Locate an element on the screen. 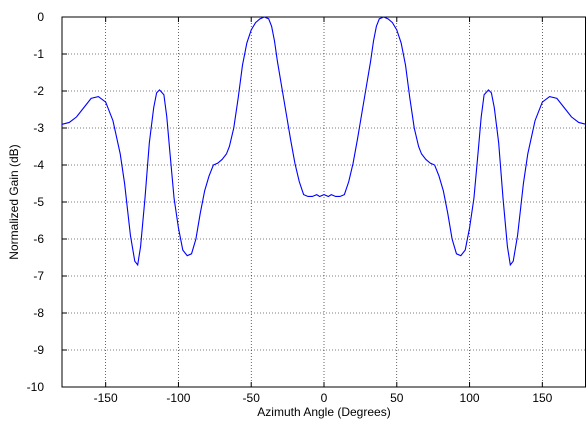 The image size is (586, 427). y-axis-label: Normalized Gain (dB) is located at coordinates (14, 201).